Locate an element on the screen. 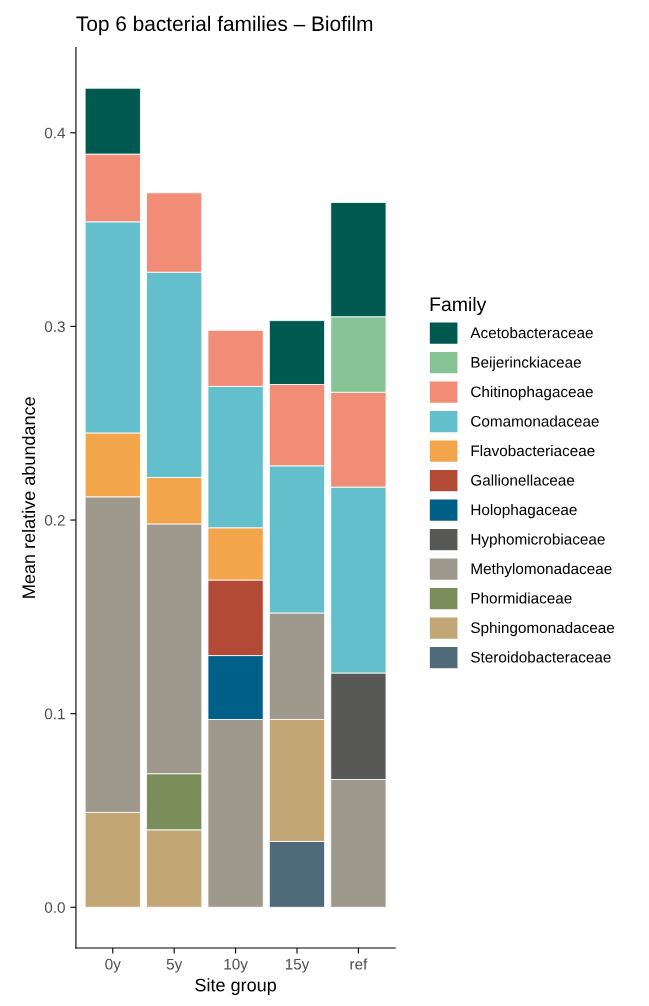  x-tick-label: 0y is located at coordinates (113, 965).